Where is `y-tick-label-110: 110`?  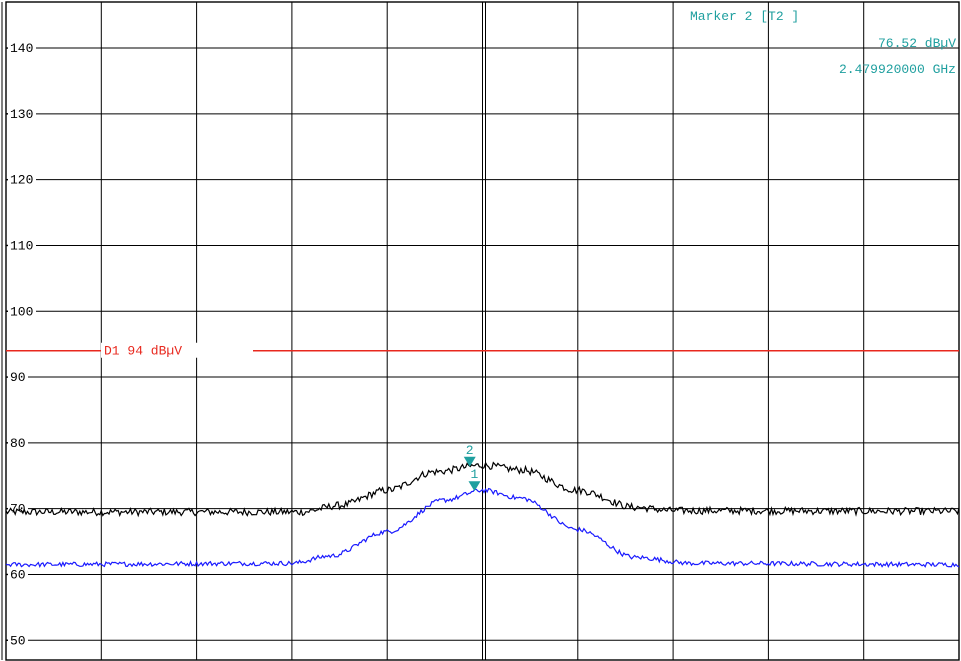
y-tick-label-110: 110 is located at coordinates (21, 245).